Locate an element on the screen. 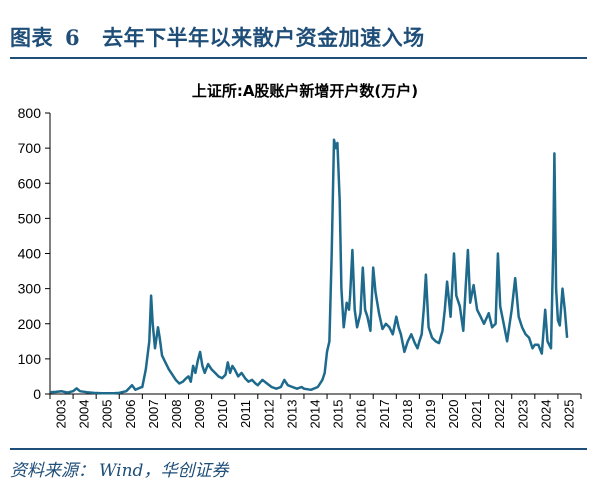 The image size is (597, 499). x-tick-label: 2019 is located at coordinates (430, 414).